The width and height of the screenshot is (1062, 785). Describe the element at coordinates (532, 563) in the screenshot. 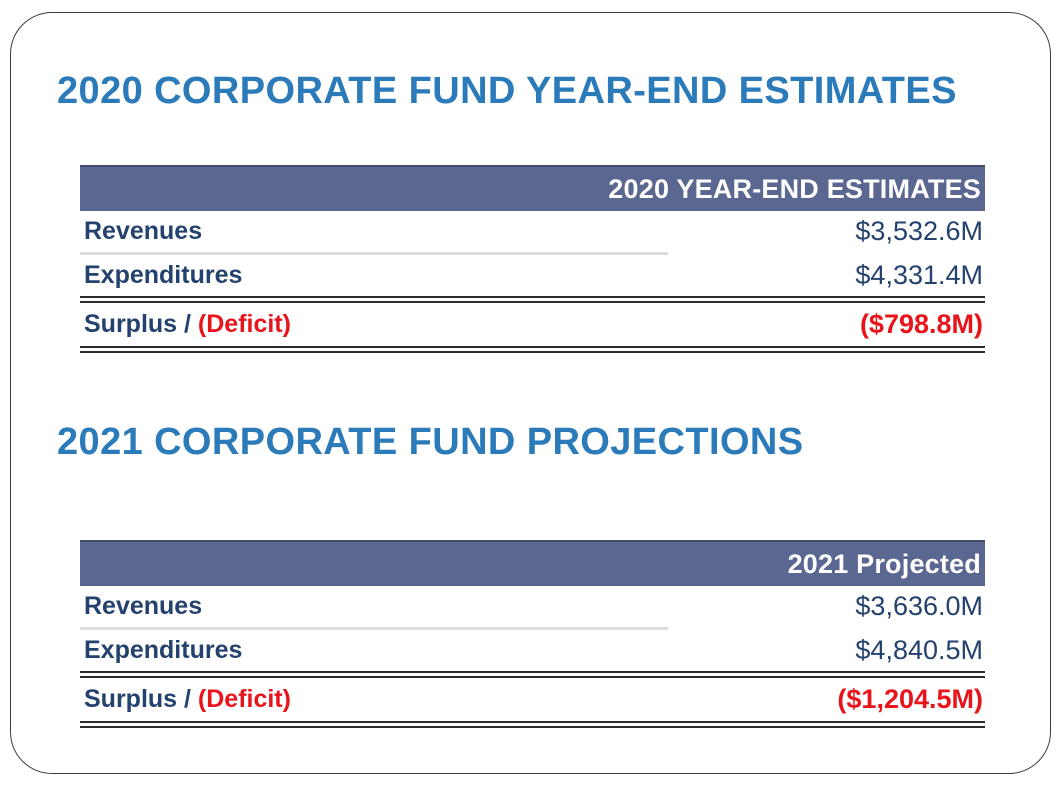

I see `table-header-row: 2021 Projected` at that location.